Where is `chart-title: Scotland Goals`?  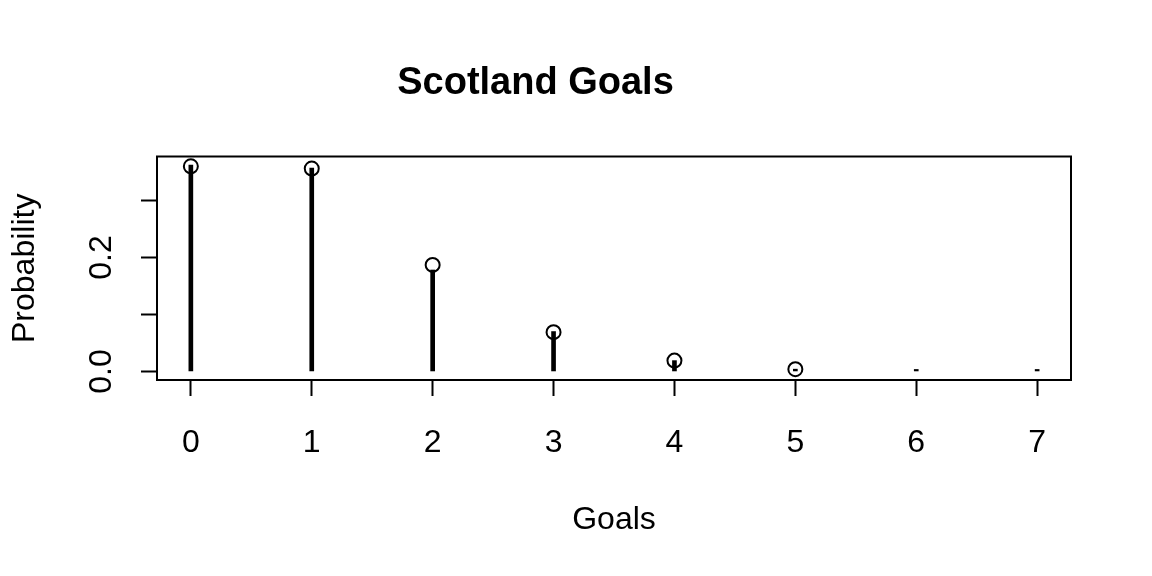
chart-title: Scotland Goals is located at coordinates (535, 81).